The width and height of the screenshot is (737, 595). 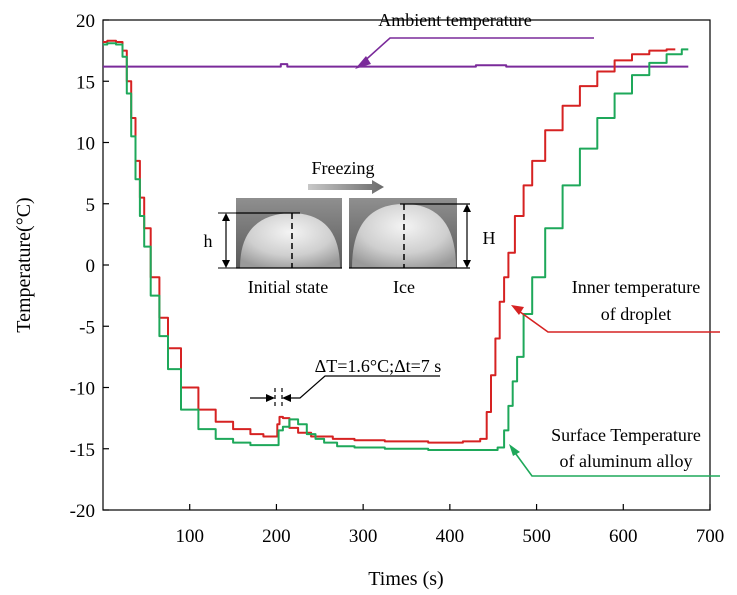 What do you see at coordinates (82, 389) in the screenshot?
I see `y-tick-label: -10` at bounding box center [82, 389].